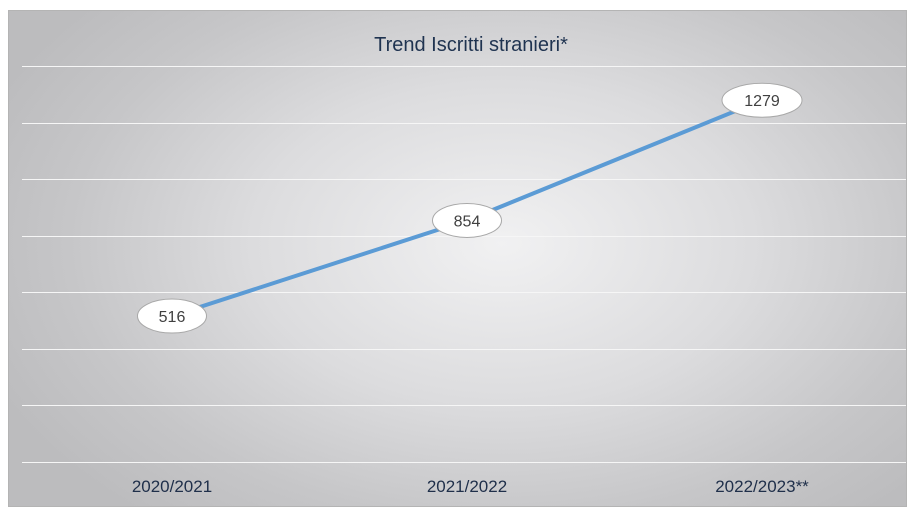 This screenshot has width=909, height=511. I want to click on data-label: 854, so click(467, 221).